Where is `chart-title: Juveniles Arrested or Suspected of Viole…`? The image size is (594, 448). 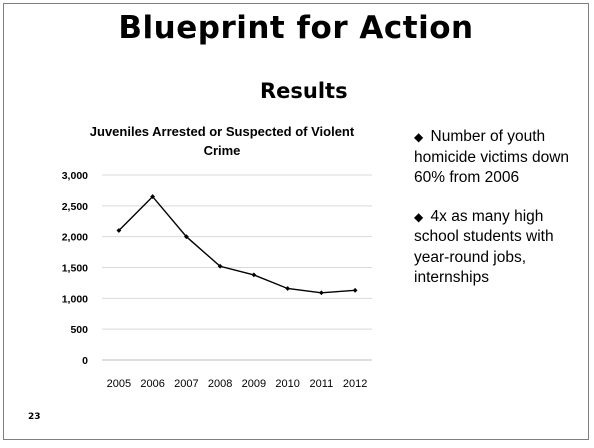 chart-title: Juveniles Arrested or Suspected of Viole… is located at coordinates (222, 141).